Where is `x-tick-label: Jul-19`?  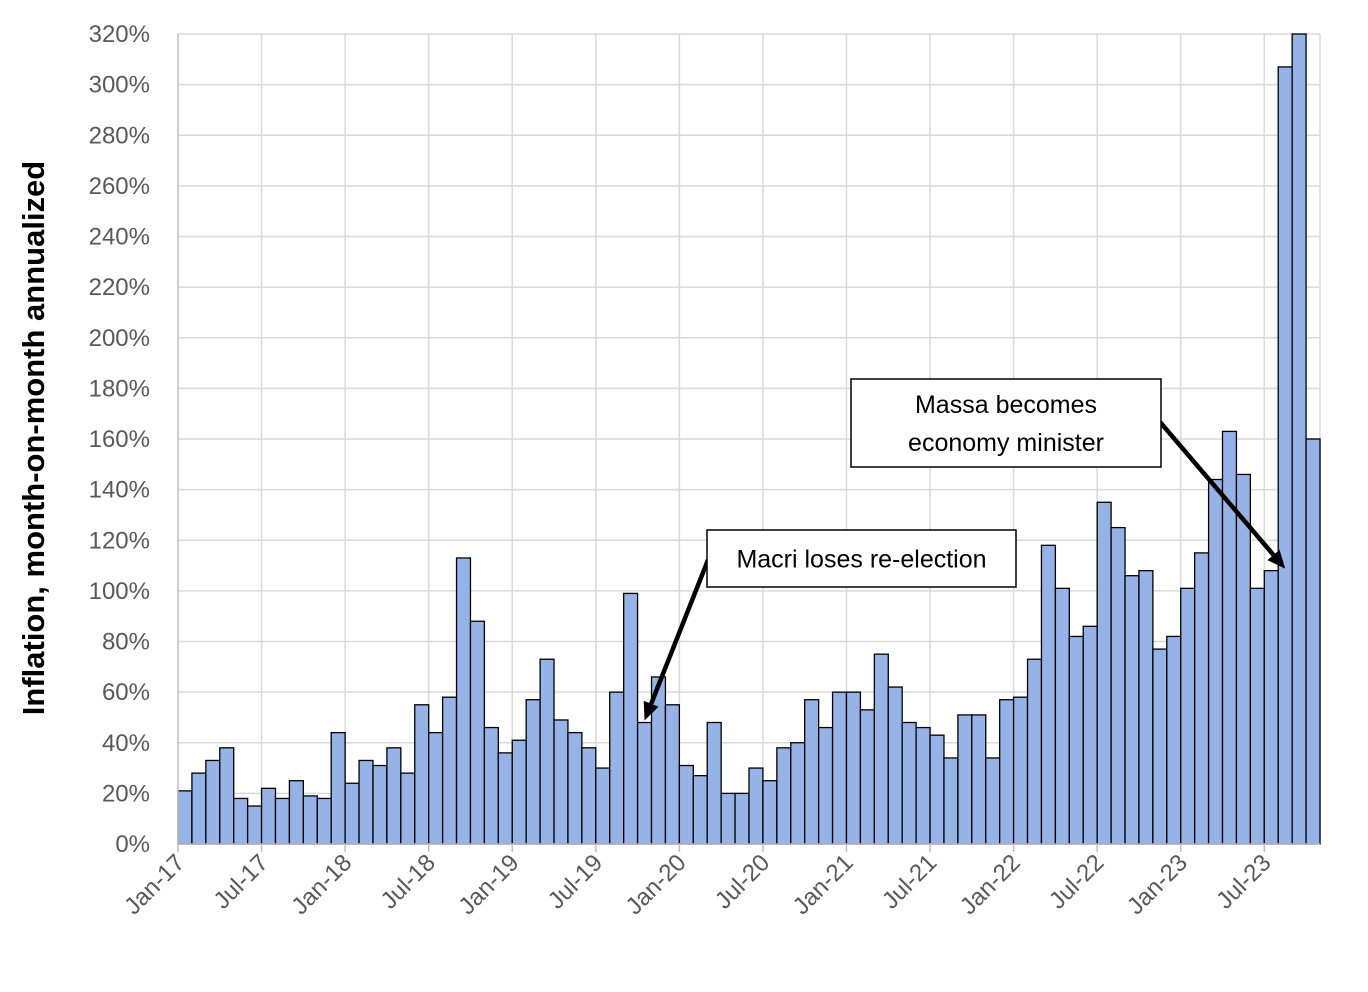 x-tick-label: Jul-19 is located at coordinates (575, 881).